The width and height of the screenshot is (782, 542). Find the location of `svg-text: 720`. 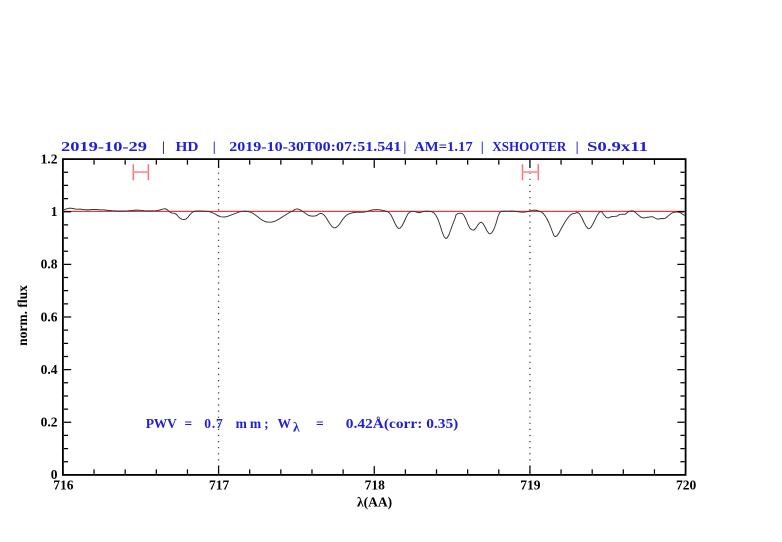

svg-text: 720 is located at coordinates (686, 485).